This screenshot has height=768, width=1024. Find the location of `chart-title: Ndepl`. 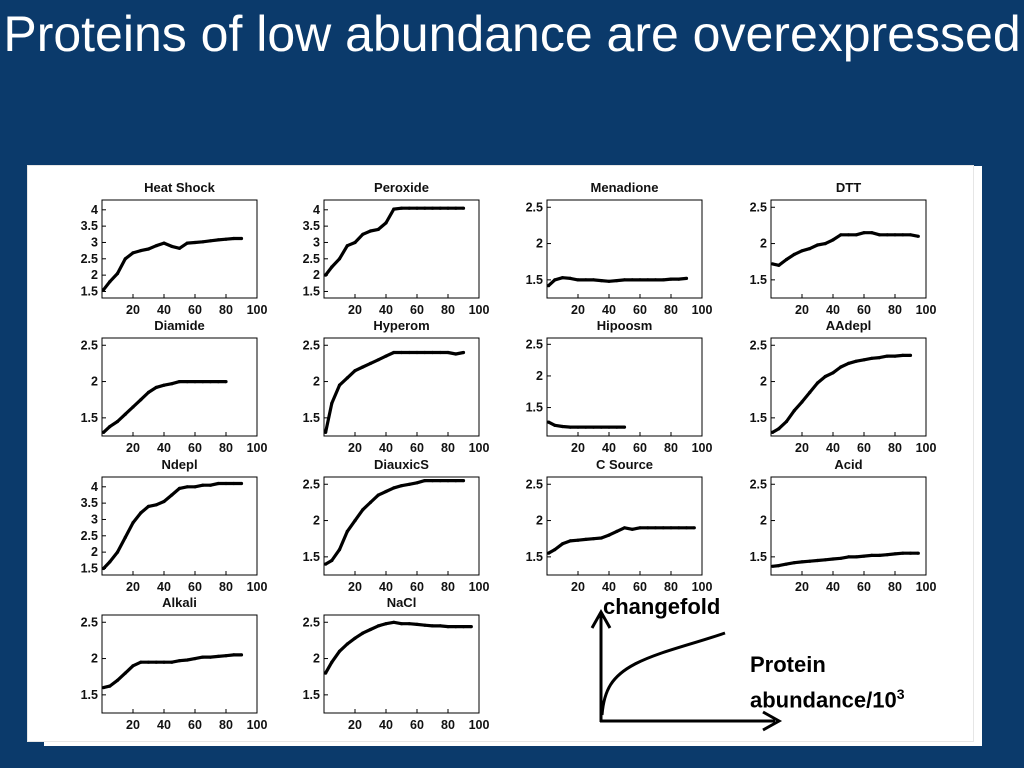

chart-title: Ndepl is located at coordinates (179, 464).